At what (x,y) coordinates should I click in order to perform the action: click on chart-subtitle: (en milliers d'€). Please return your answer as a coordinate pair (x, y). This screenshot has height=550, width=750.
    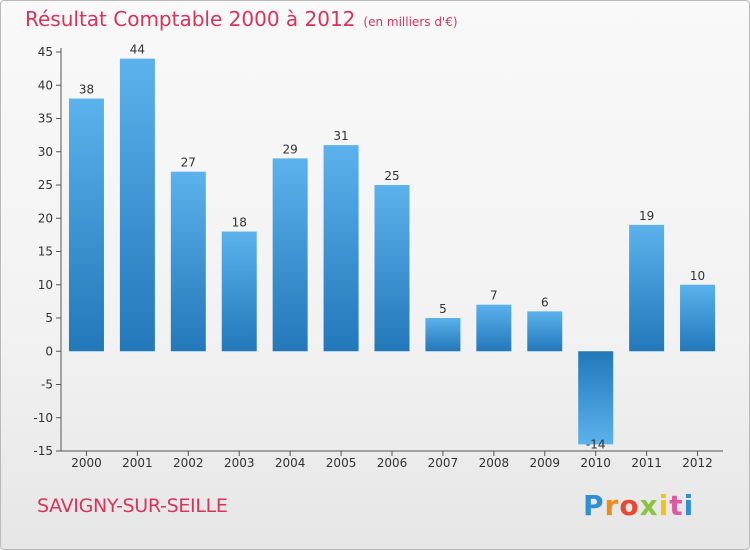
    Looking at the image, I should click on (410, 22).